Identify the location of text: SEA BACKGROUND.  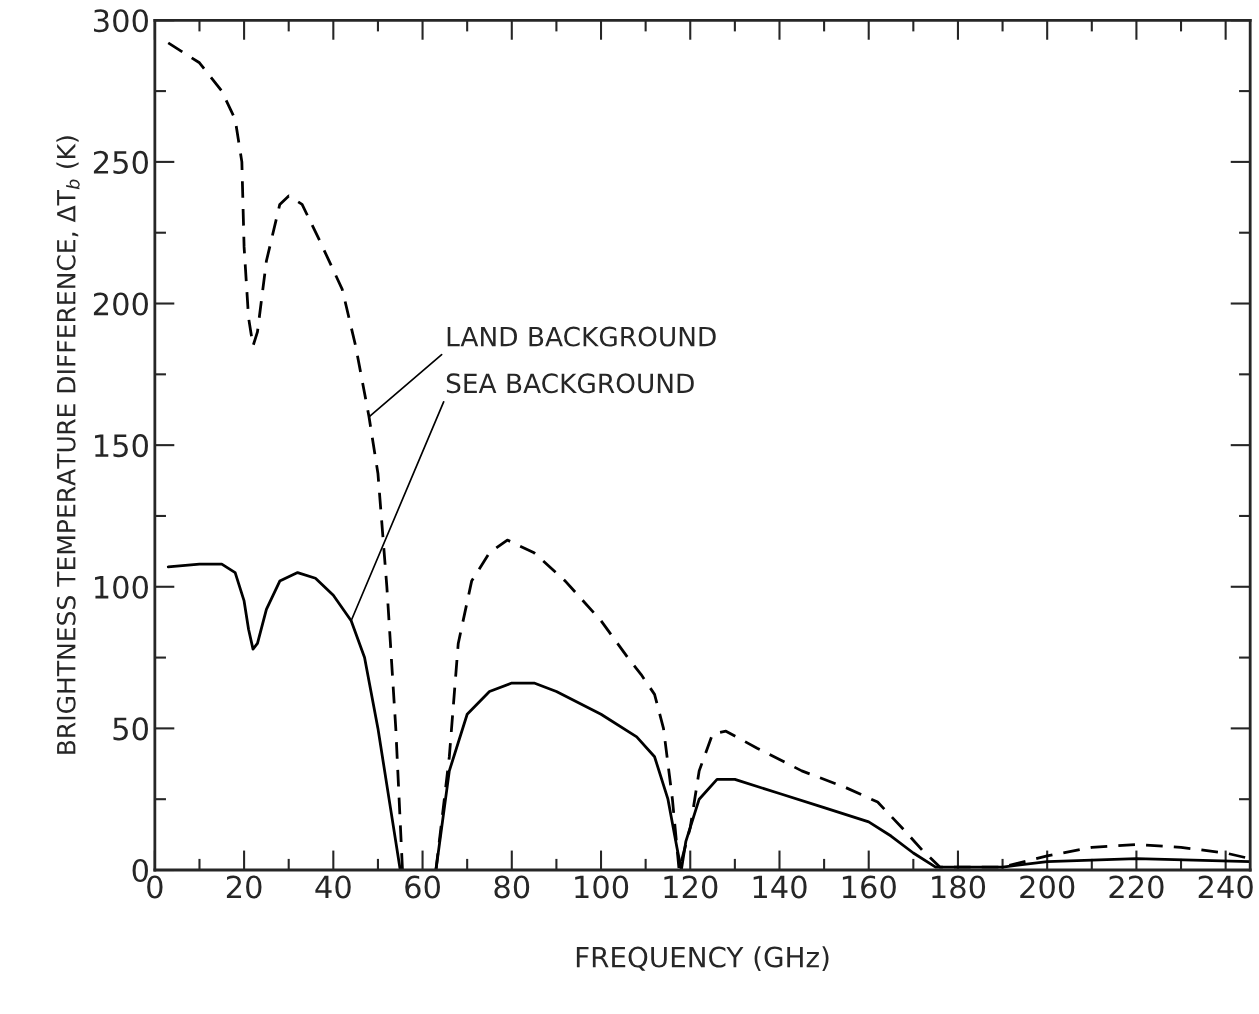
(570, 383).